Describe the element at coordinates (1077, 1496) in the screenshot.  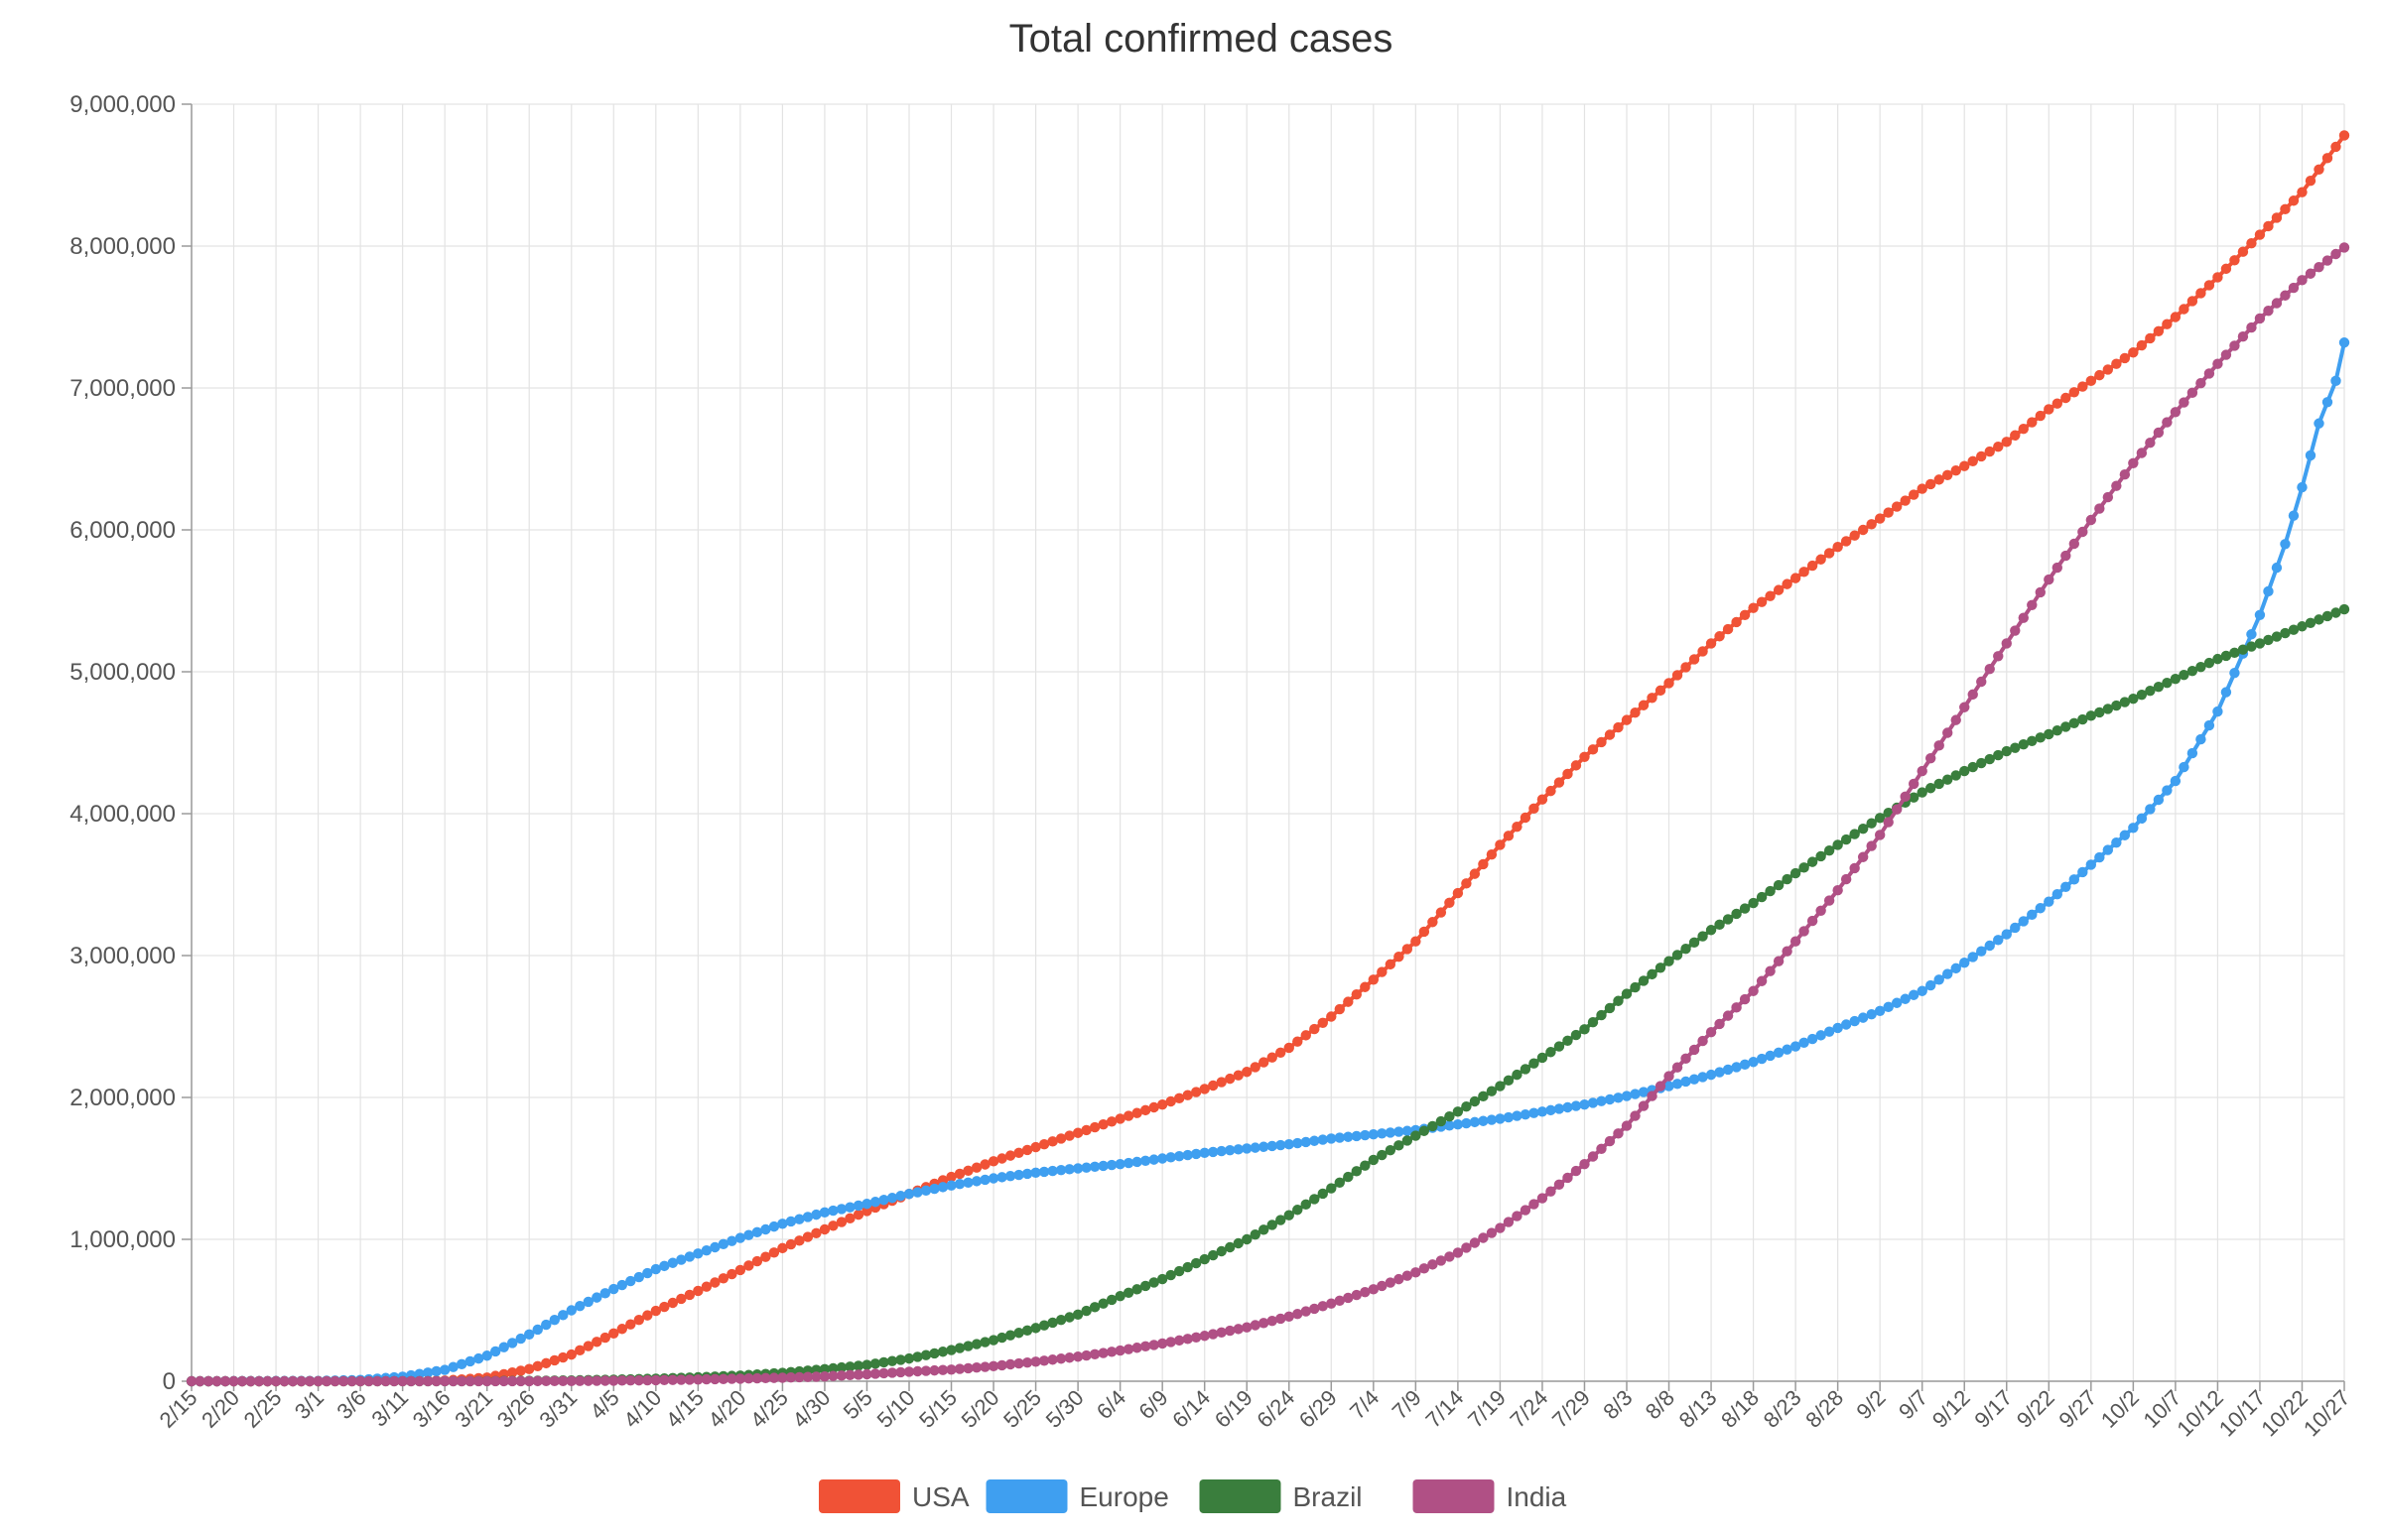
I see `legend-item-europe: Europe` at that location.